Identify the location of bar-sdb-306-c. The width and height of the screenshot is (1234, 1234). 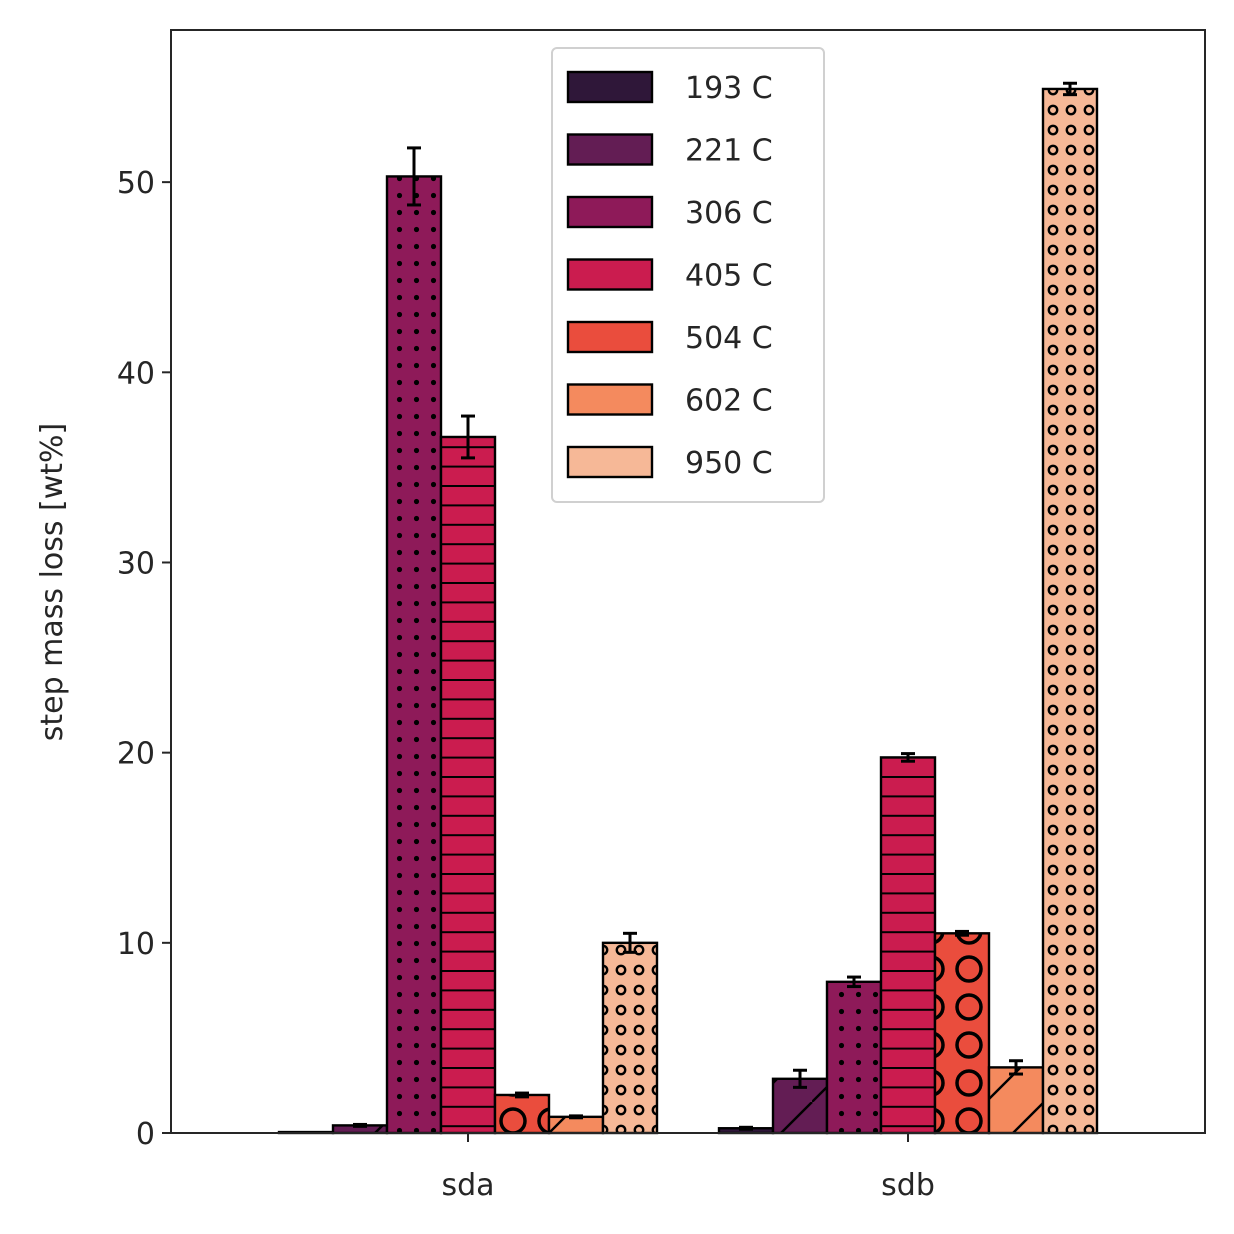
(854, 1057).